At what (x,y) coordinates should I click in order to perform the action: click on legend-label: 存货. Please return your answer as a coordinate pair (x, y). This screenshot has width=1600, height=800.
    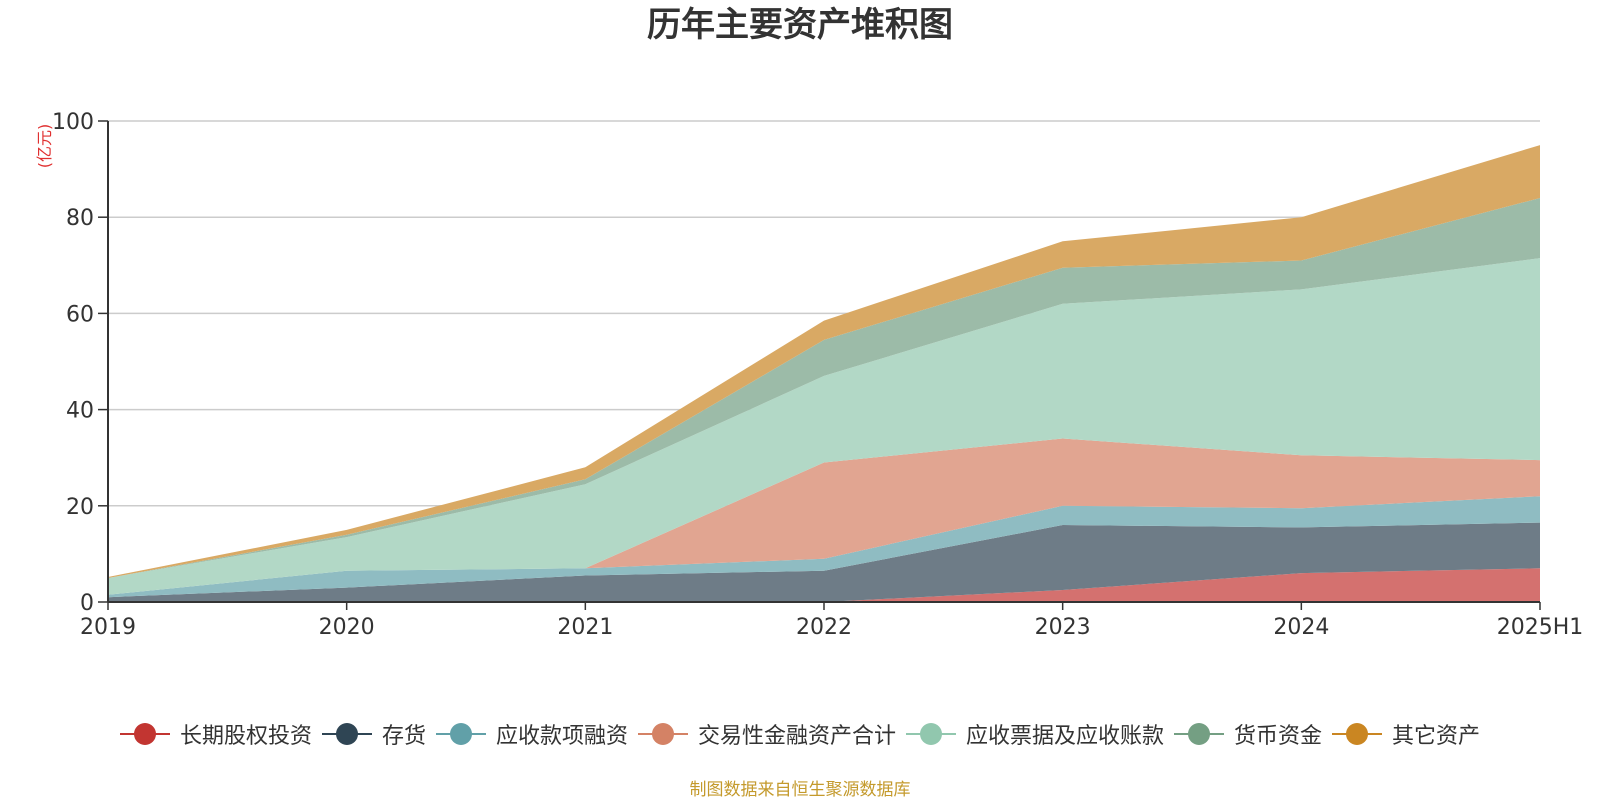
    Looking at the image, I should click on (403, 736).